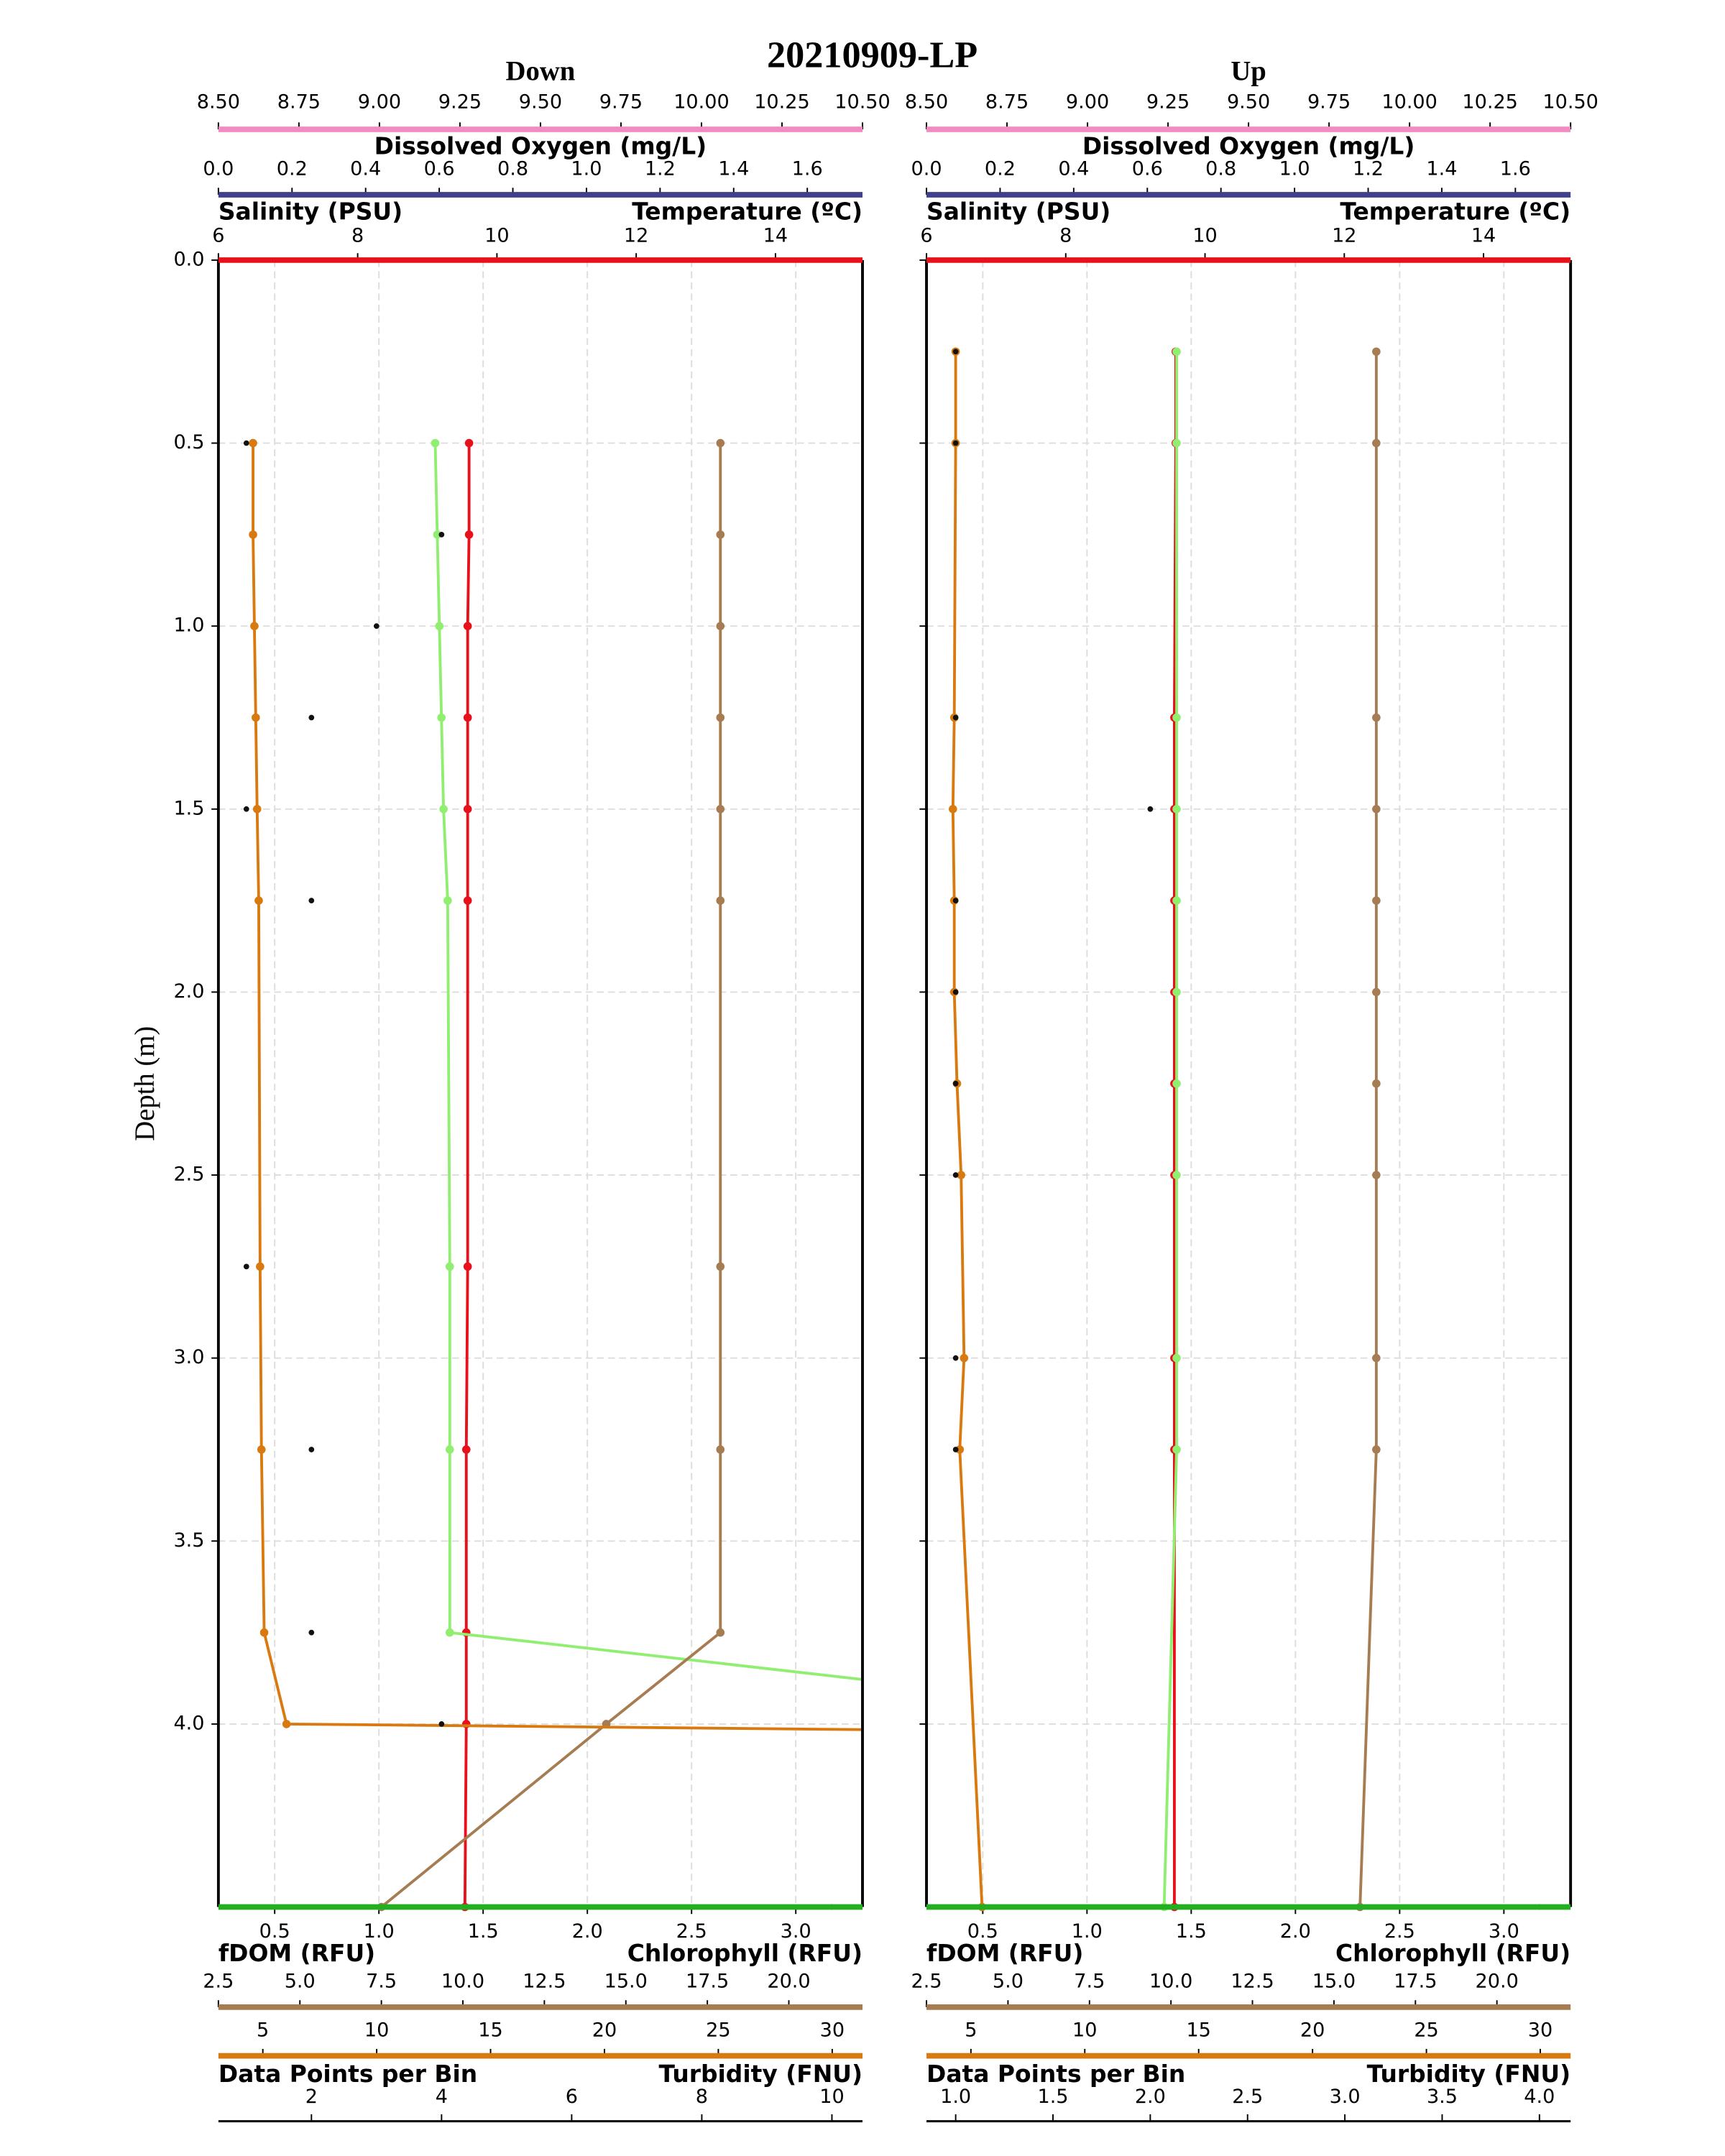 This screenshot has height=2156, width=1725. I want to click on x-tick-label: 25, so click(718, 2030).